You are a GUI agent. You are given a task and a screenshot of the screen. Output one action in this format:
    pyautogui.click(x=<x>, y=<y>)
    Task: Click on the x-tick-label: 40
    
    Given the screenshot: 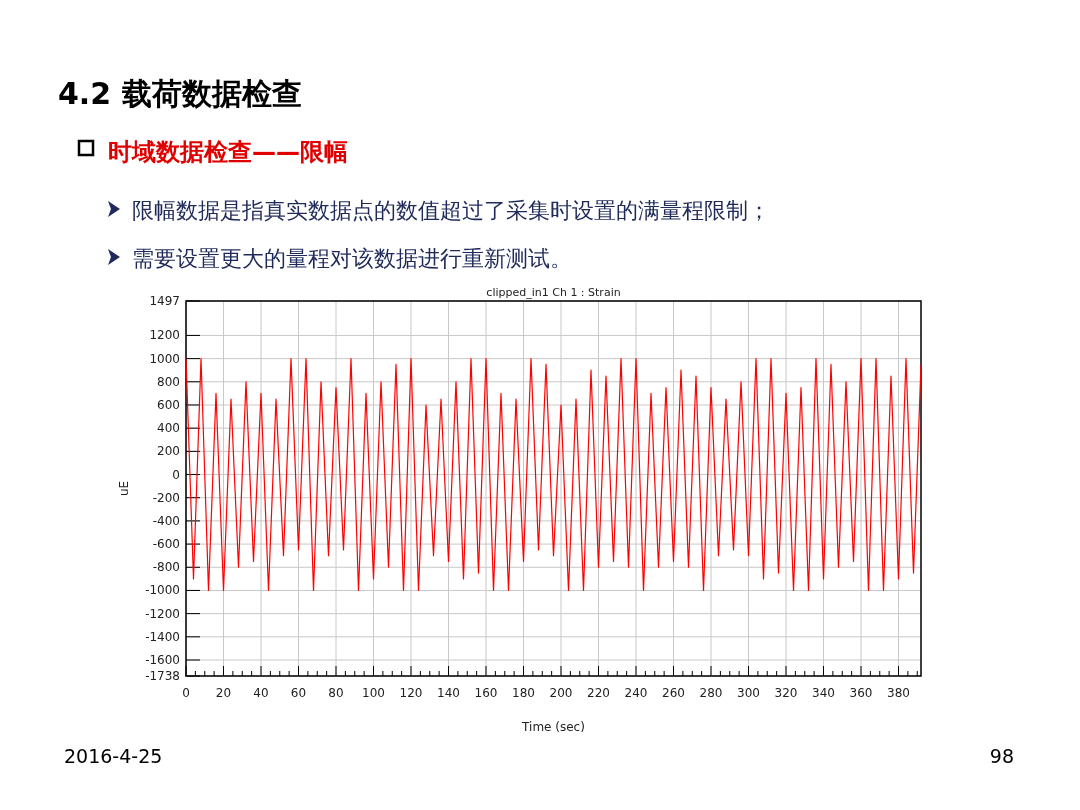 What is the action you would take?
    pyautogui.click(x=261, y=693)
    